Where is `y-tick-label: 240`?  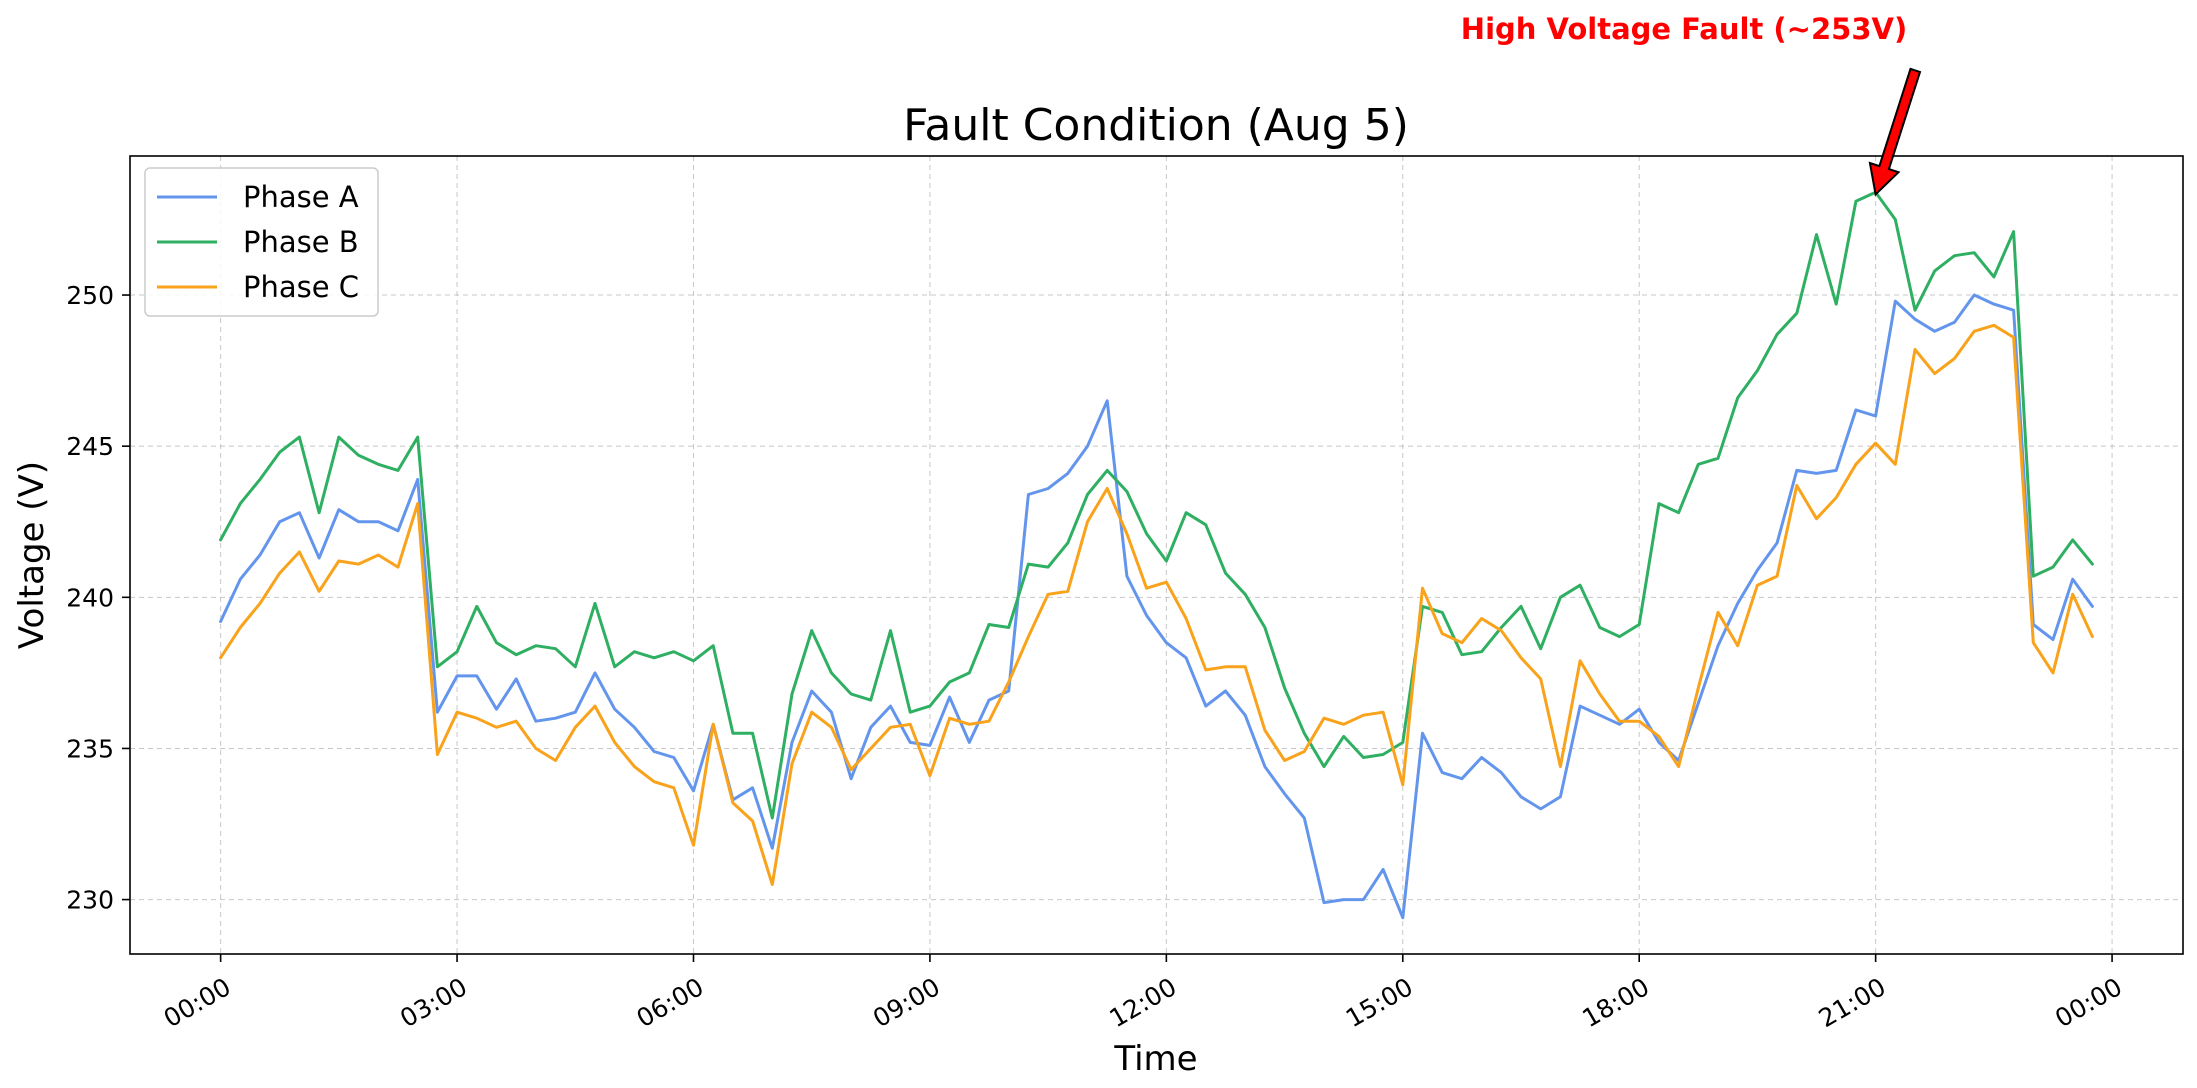 y-tick-label: 240 is located at coordinates (90, 597).